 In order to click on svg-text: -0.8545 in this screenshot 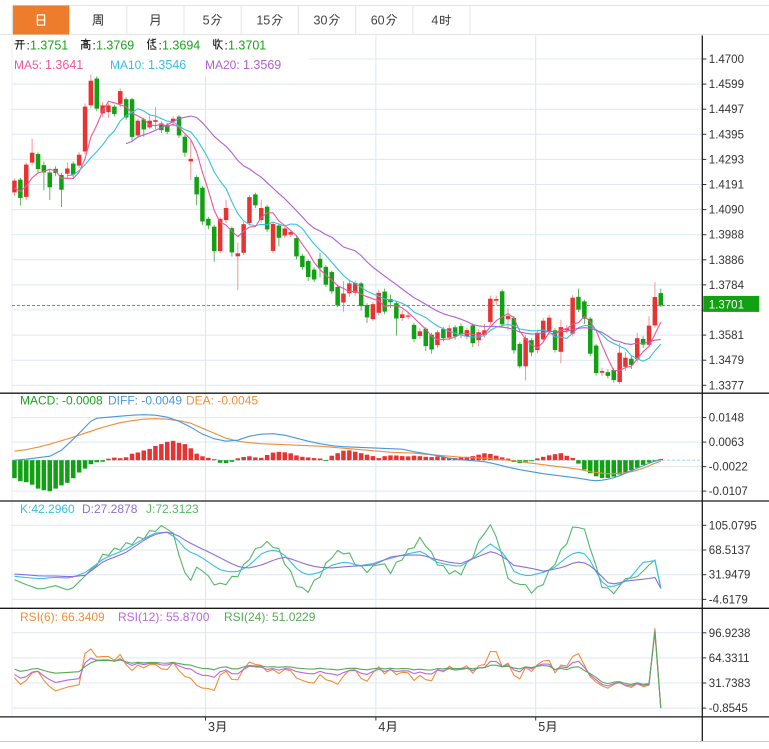, I will do `click(728, 709)`.